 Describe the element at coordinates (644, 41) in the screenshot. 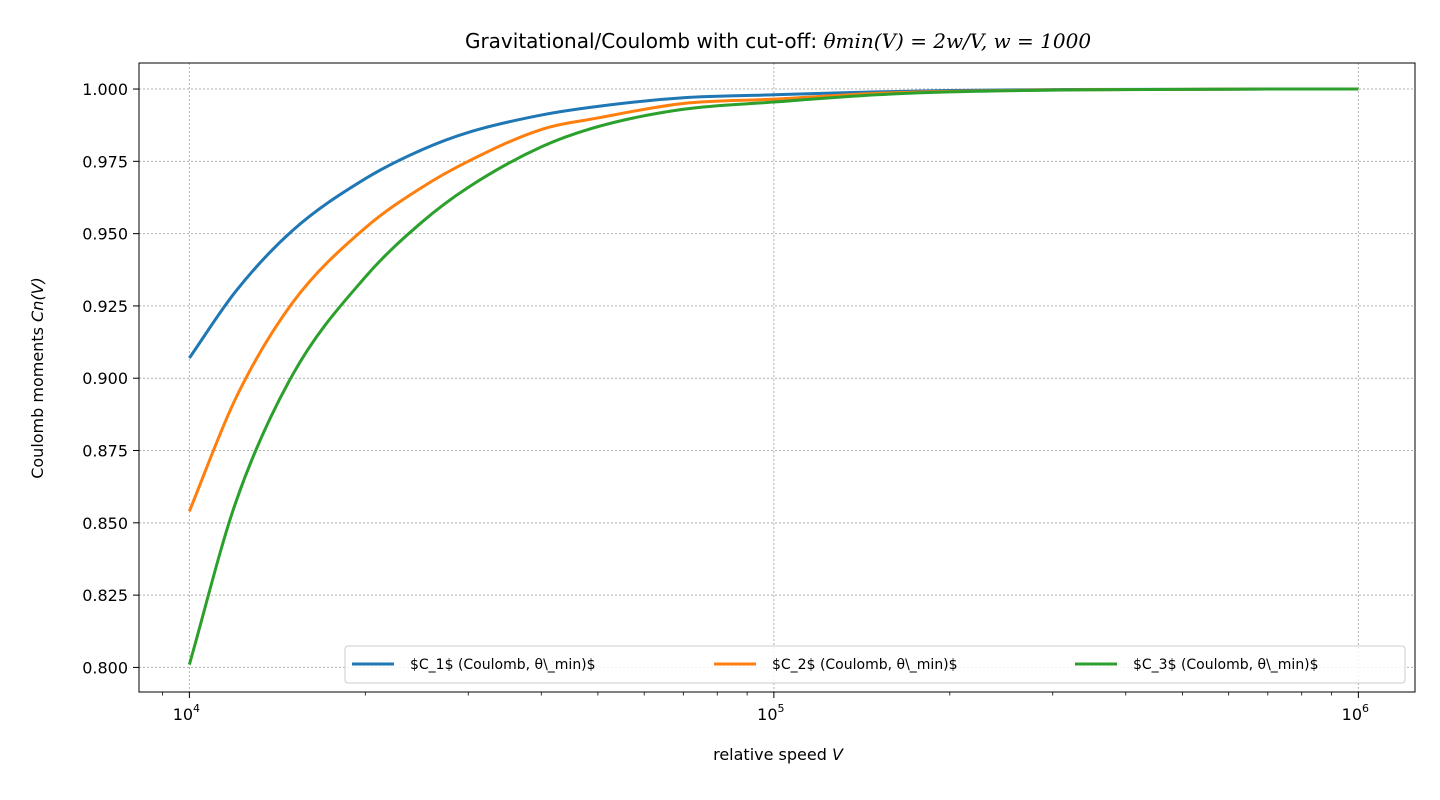

I see `chart-title-main: Gravitational/Coulomb with cut-off:` at that location.